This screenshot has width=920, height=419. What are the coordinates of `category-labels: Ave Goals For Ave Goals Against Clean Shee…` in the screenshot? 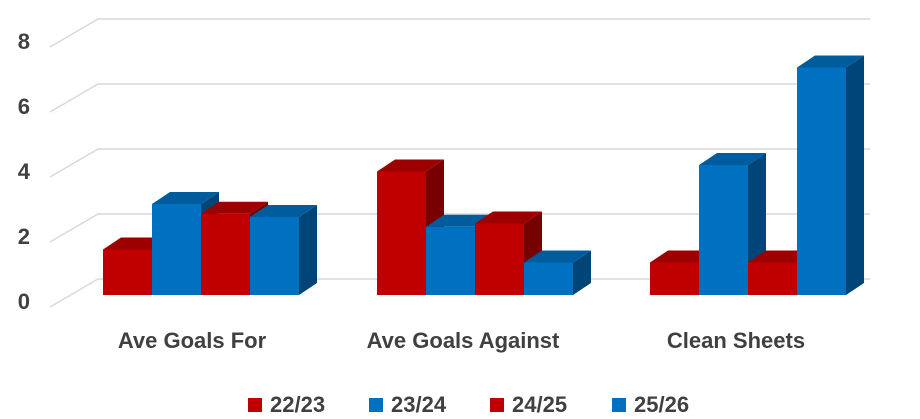 It's located at (461, 340).